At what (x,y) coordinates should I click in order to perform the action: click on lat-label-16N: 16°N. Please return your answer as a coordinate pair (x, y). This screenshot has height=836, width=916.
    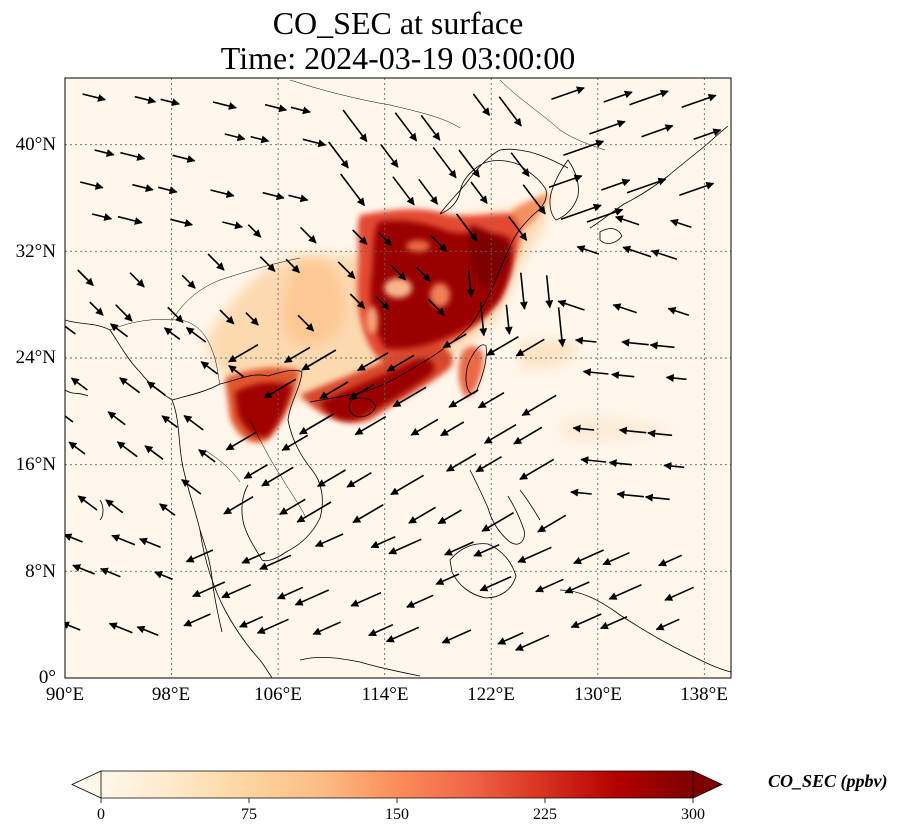
    Looking at the image, I should click on (35, 464).